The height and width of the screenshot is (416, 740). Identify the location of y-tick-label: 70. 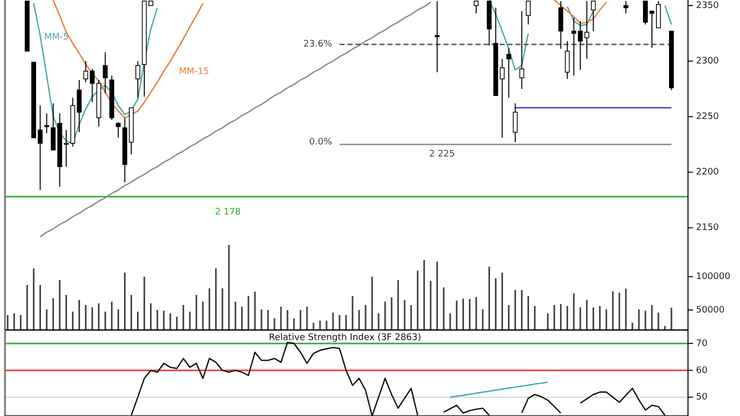
(702, 343).